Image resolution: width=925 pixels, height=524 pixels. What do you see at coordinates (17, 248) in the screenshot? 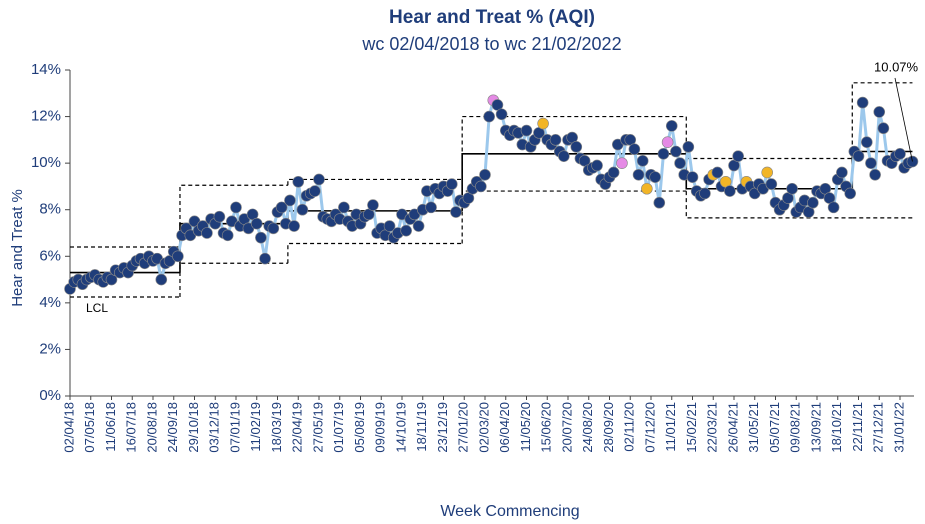
I see `y-axis-title: Hear and Treat %` at bounding box center [17, 248].